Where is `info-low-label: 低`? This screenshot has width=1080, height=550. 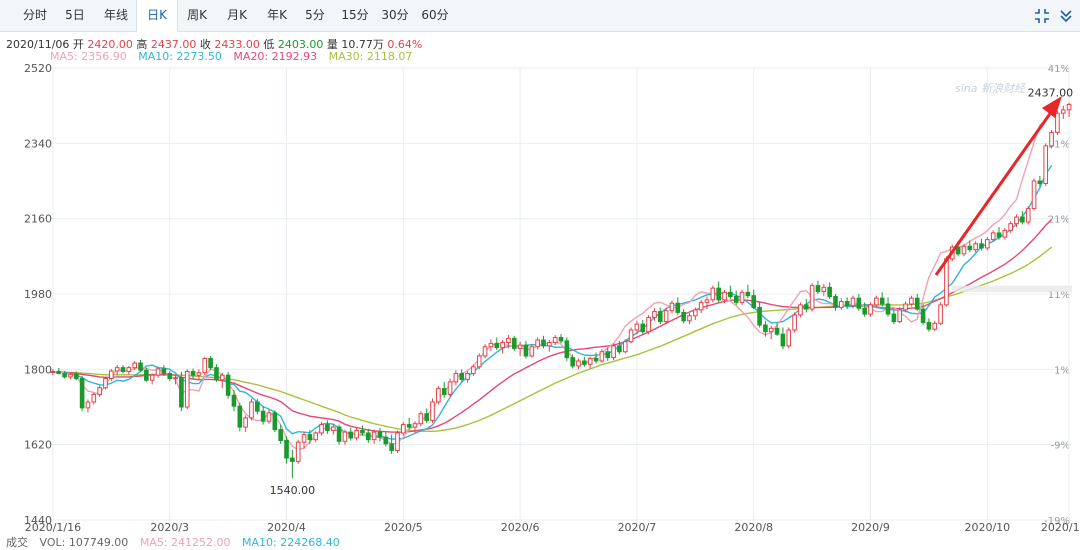
info-low-label: 低 is located at coordinates (269, 44).